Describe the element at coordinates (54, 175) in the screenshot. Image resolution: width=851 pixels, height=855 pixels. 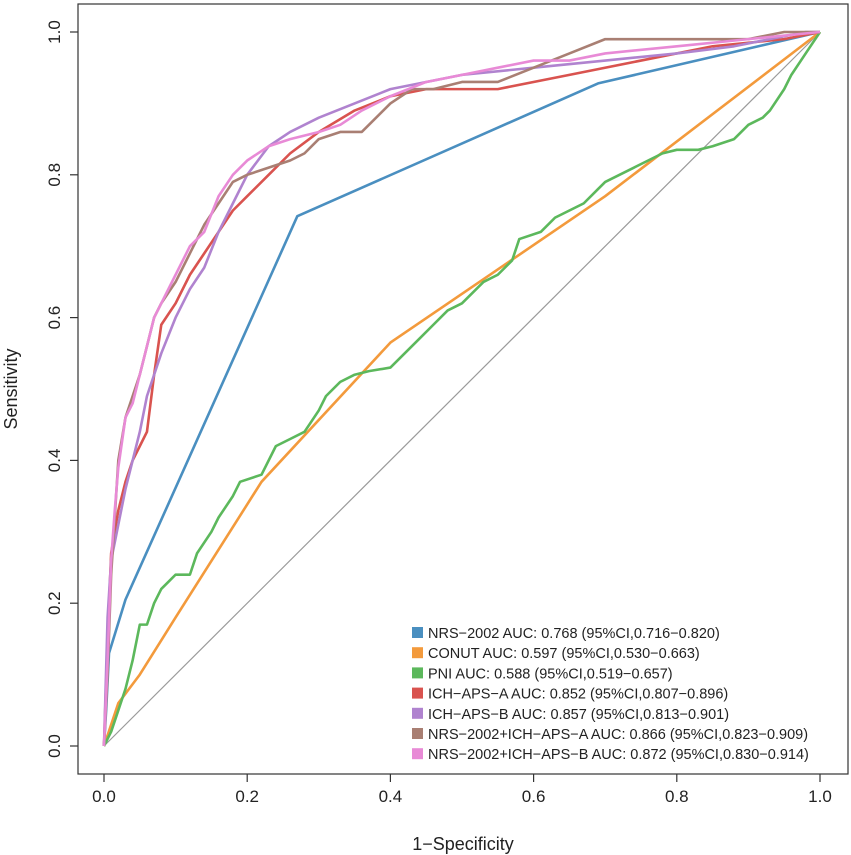
I see `y-tick-label: 0.8` at that location.